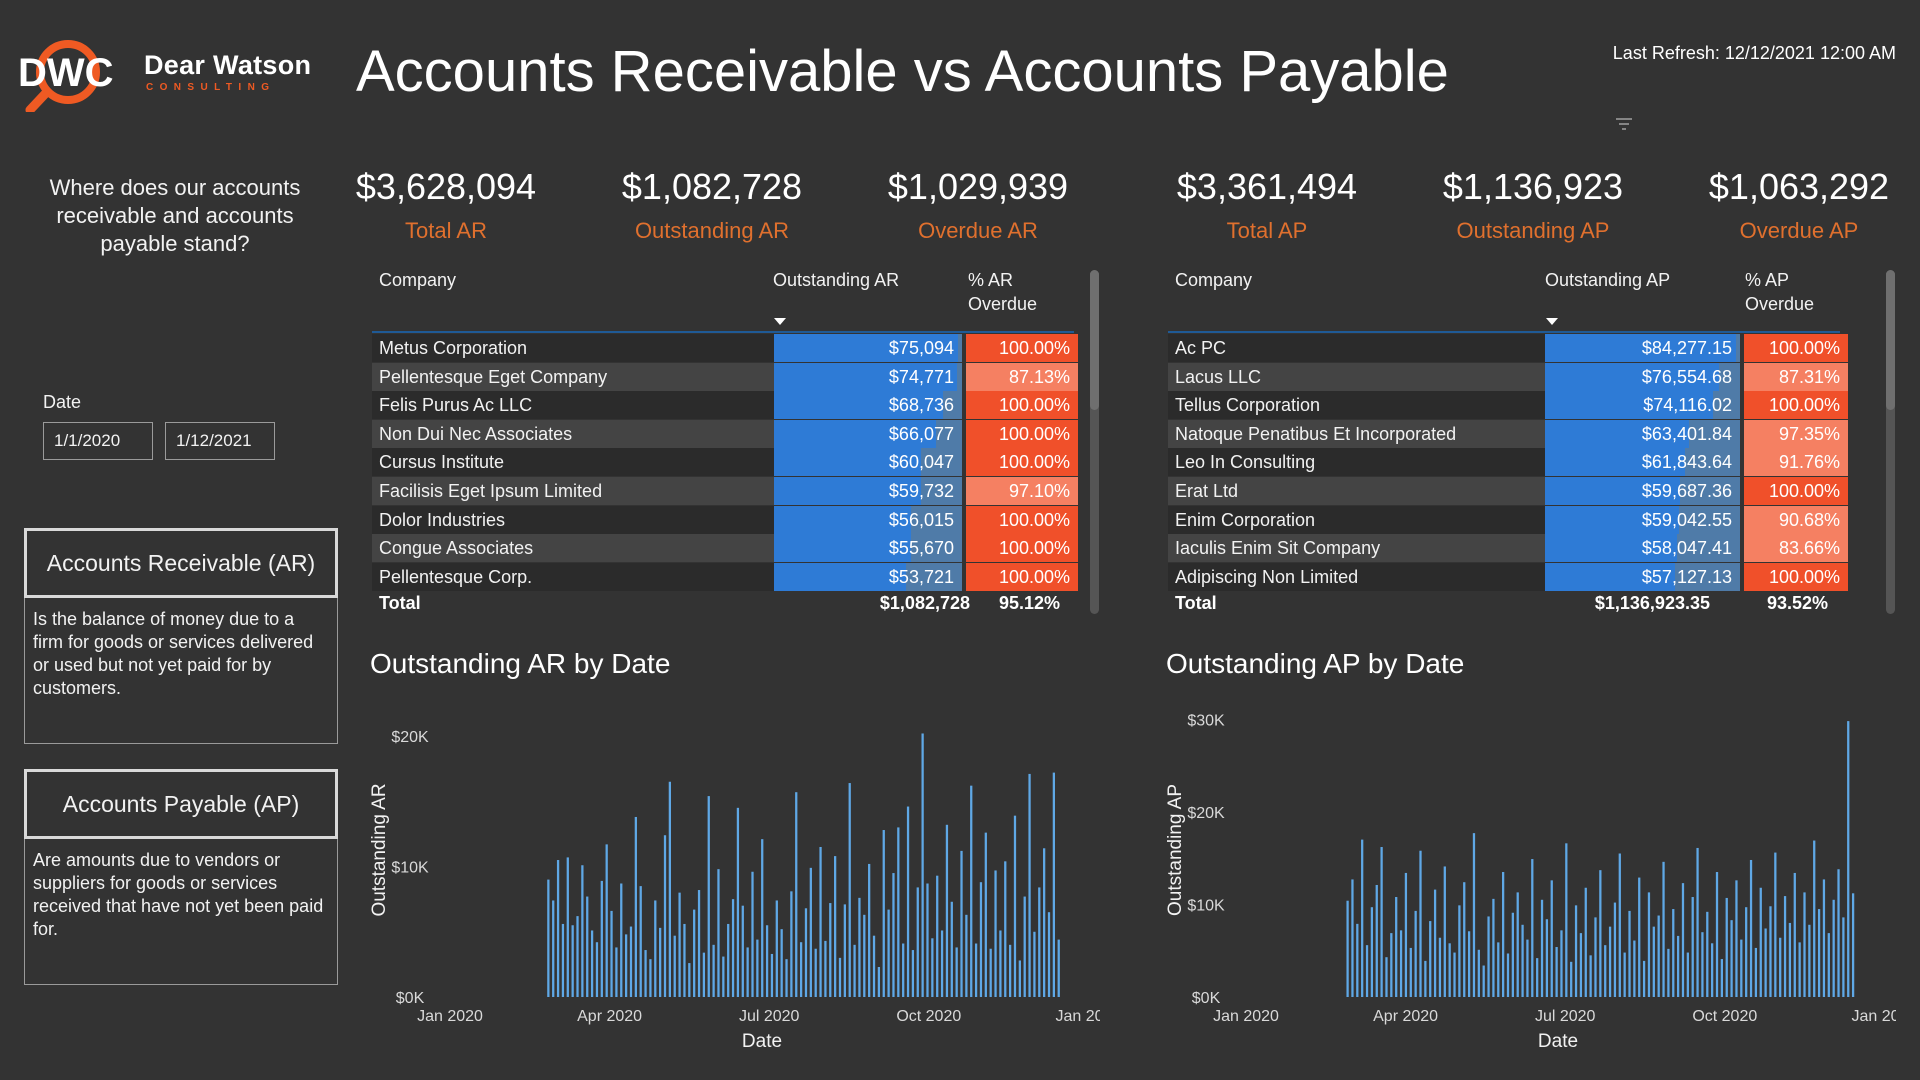 The width and height of the screenshot is (1920, 1080). I want to click on table-row: Metus Corporation $75,094 100.00%, so click(725, 348).